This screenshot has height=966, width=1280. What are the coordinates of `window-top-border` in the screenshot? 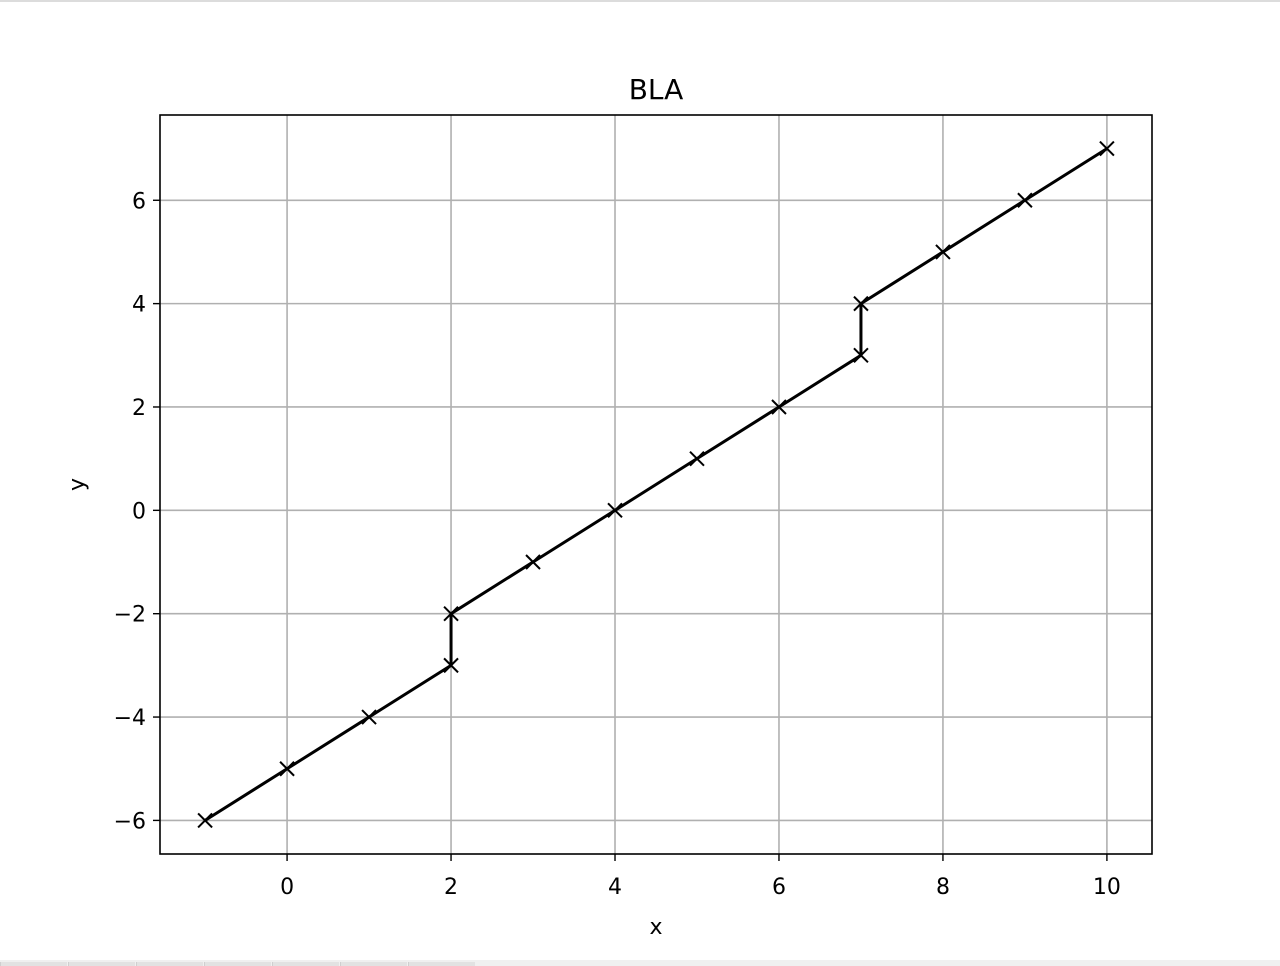 It's located at (640, 1).